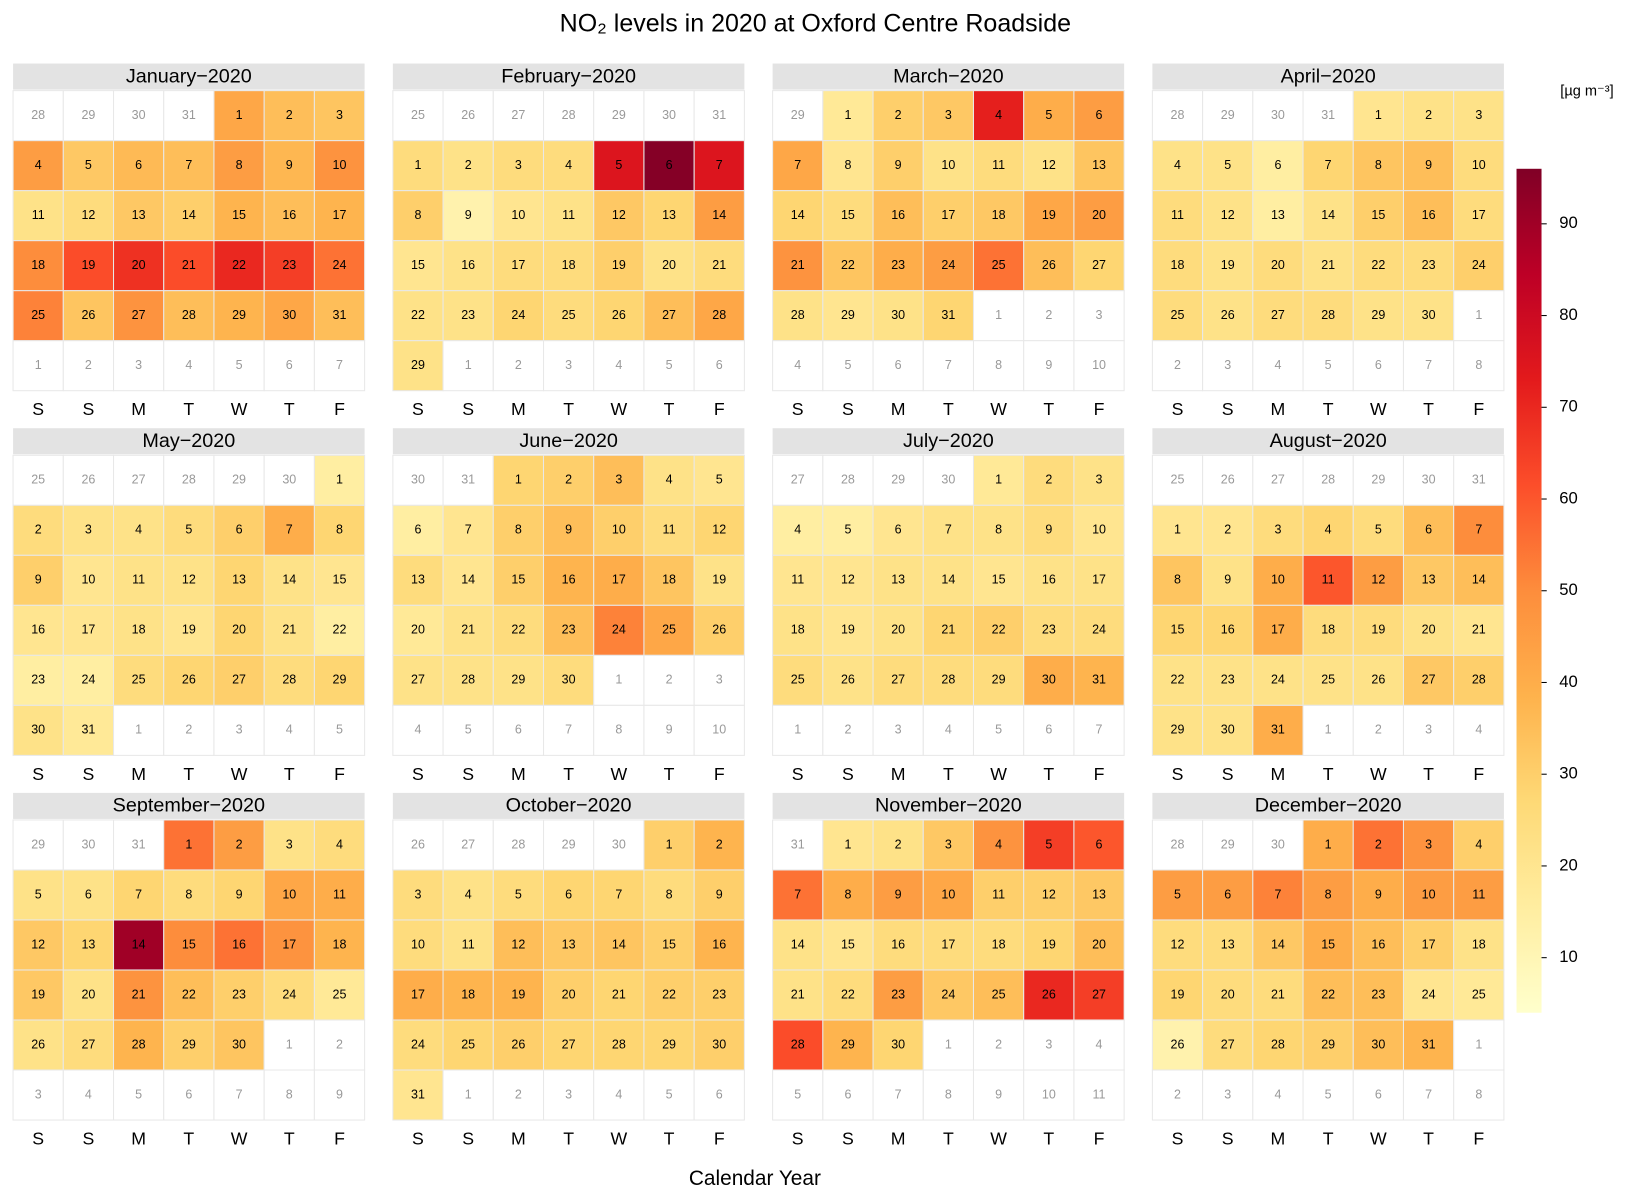 The image size is (1639, 1194). What do you see at coordinates (189, 215) in the screenshot?
I see `day-number: 14` at bounding box center [189, 215].